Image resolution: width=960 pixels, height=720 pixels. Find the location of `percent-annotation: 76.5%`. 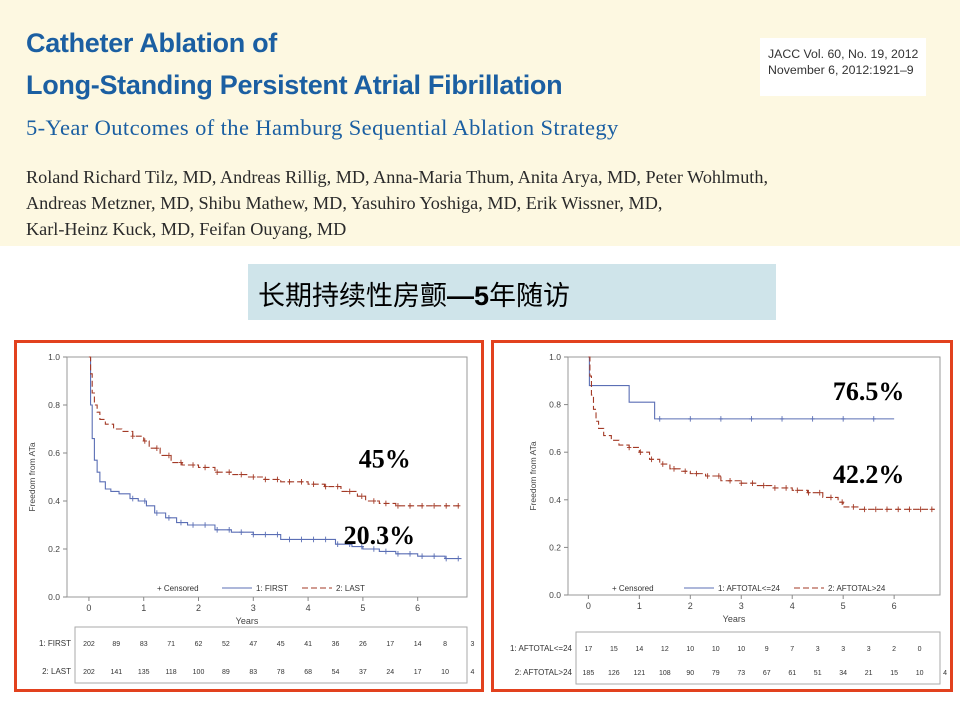

percent-annotation: 76.5% is located at coordinates (869, 391).